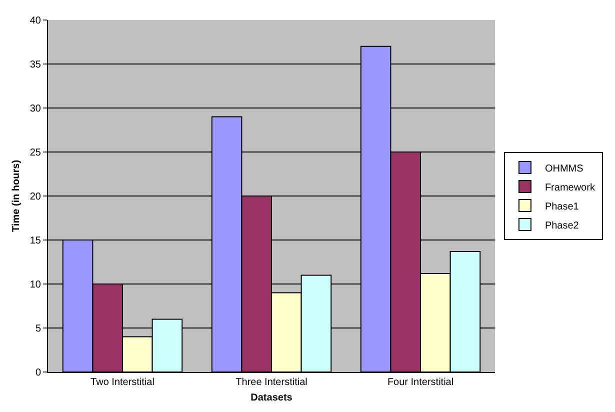 This screenshot has height=412, width=615. Describe the element at coordinates (272, 382) in the screenshot. I see `x-tick-label: Three Interstitial` at that location.